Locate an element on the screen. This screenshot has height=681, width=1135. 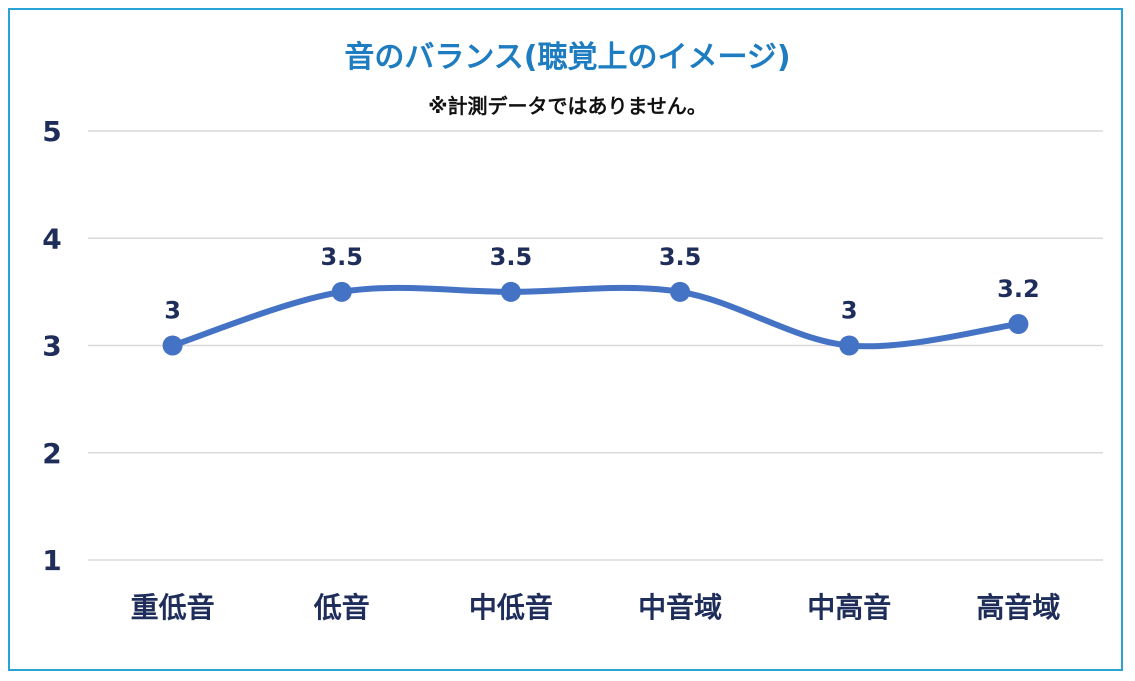
x-tick-label: 中低音 is located at coordinates (511, 607).